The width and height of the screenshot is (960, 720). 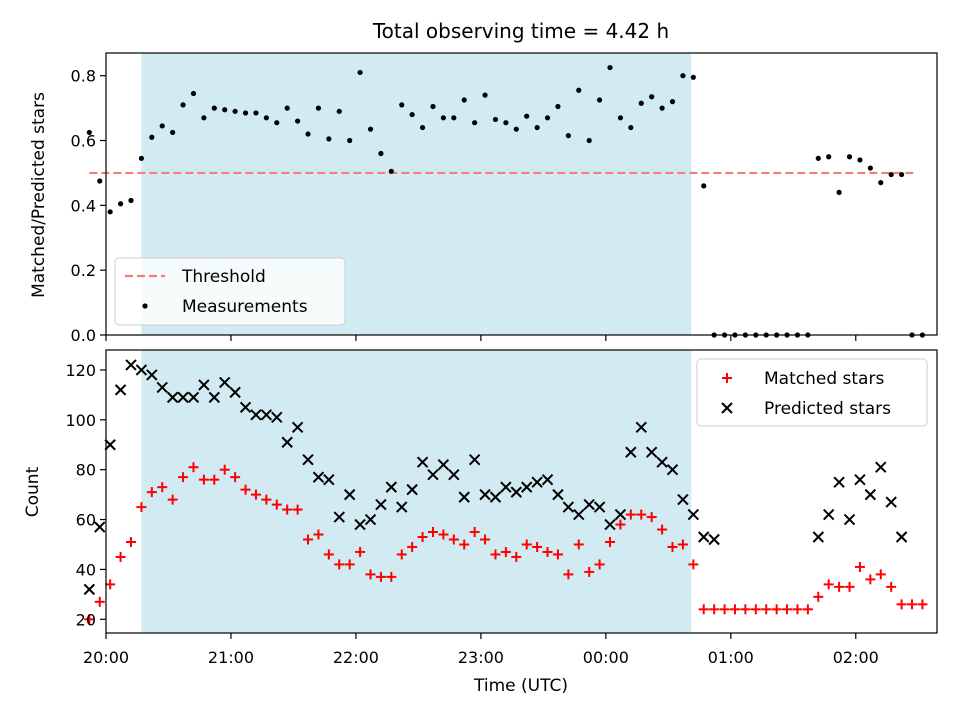 I want to click on bottom-y-axis-label: Count, so click(x=33, y=491).